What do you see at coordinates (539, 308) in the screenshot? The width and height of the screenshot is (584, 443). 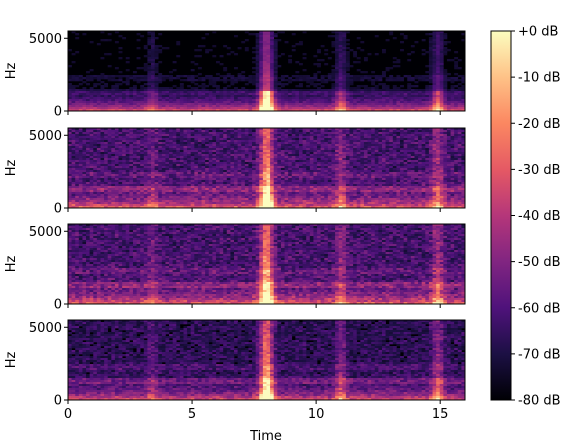 I see `colorbar-tick-label: -60 dB` at bounding box center [539, 308].